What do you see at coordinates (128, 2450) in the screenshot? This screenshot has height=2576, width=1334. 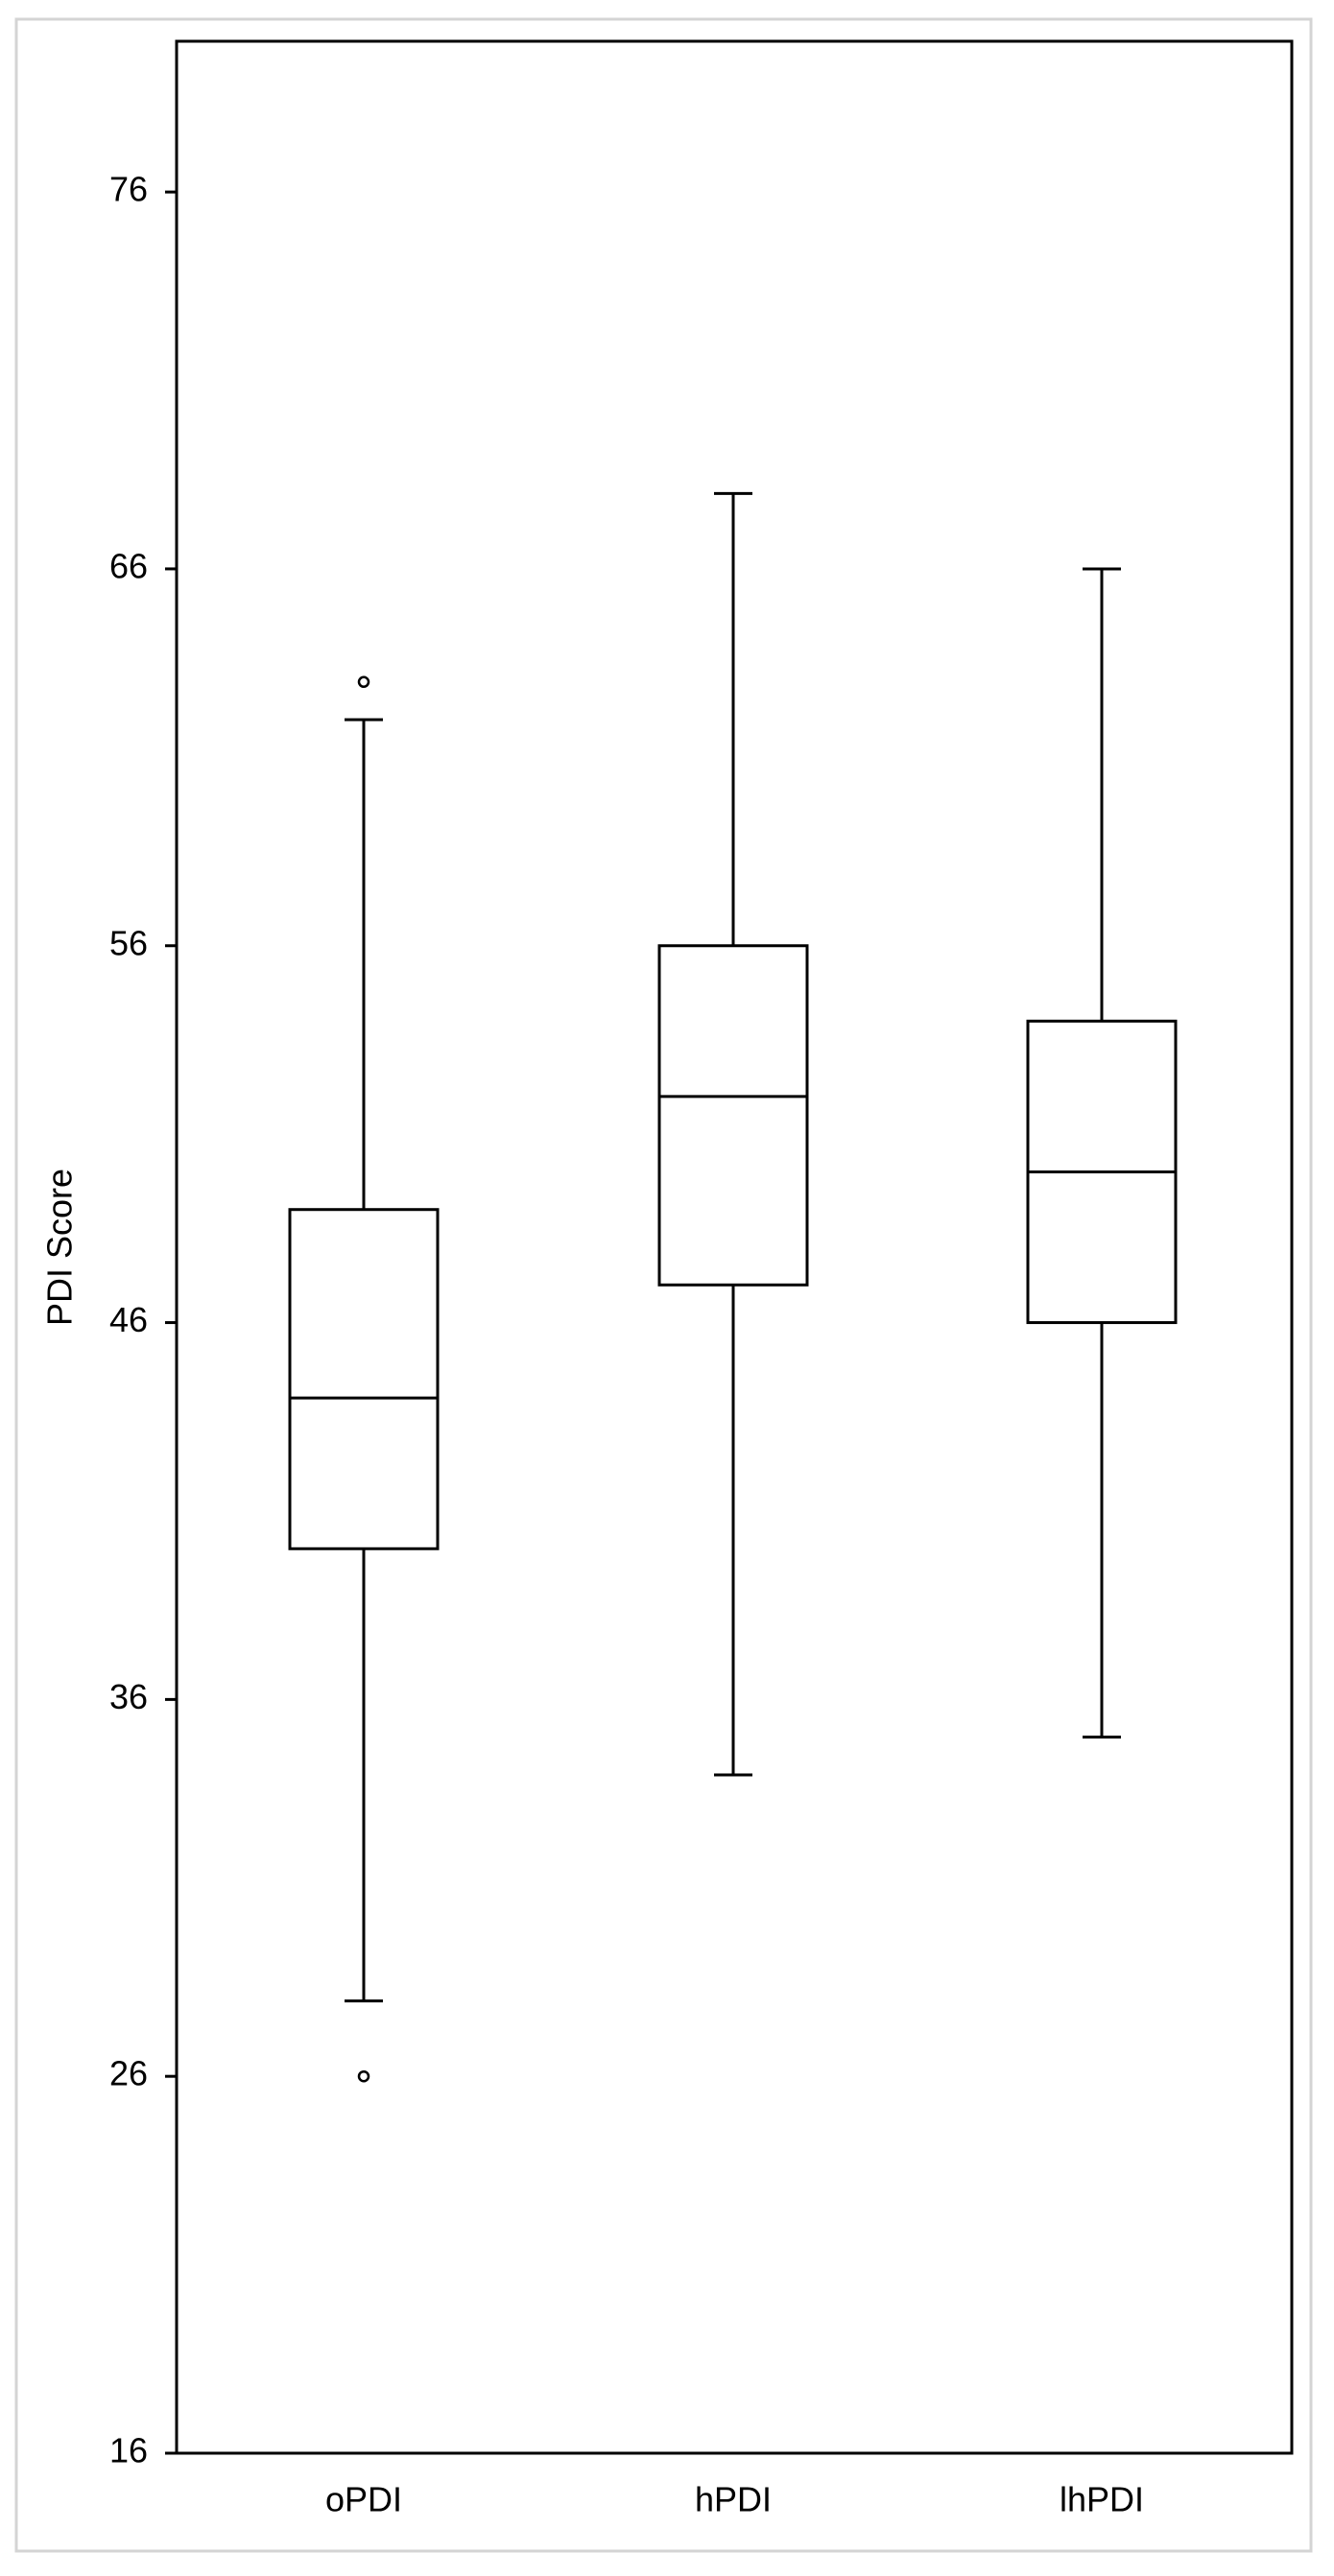 I see `y-tick-label: 16` at bounding box center [128, 2450].